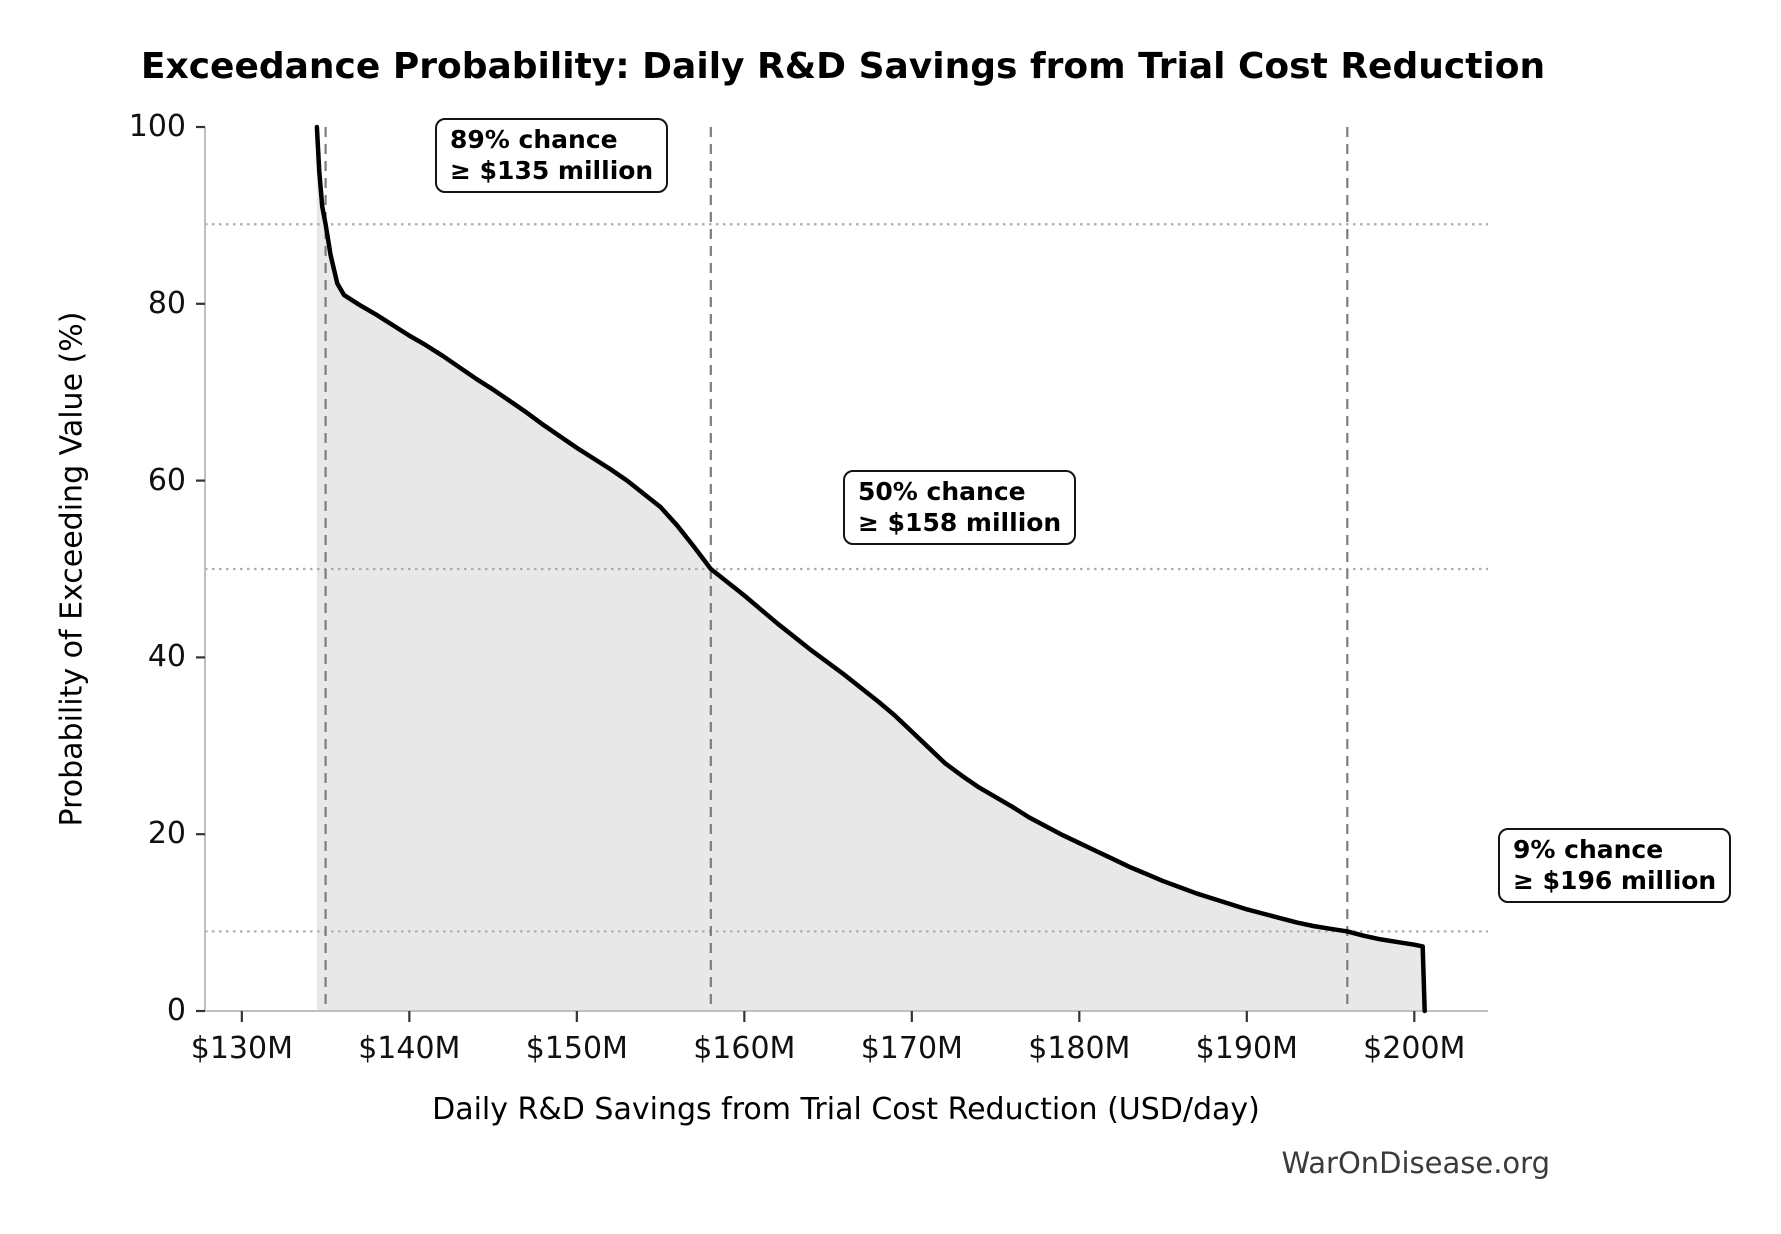 The height and width of the screenshot is (1234, 1781). I want to click on annotation-9-percent: 9% chance ≥ $196 million, so click(1615, 865).